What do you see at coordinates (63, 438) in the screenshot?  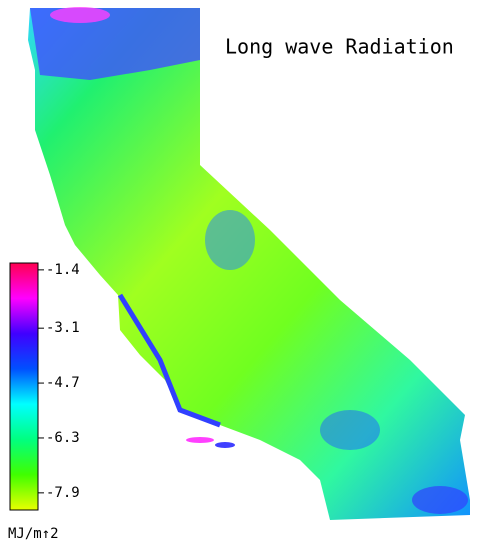 I see `colorbar-tick-label: -6.3` at bounding box center [63, 438].